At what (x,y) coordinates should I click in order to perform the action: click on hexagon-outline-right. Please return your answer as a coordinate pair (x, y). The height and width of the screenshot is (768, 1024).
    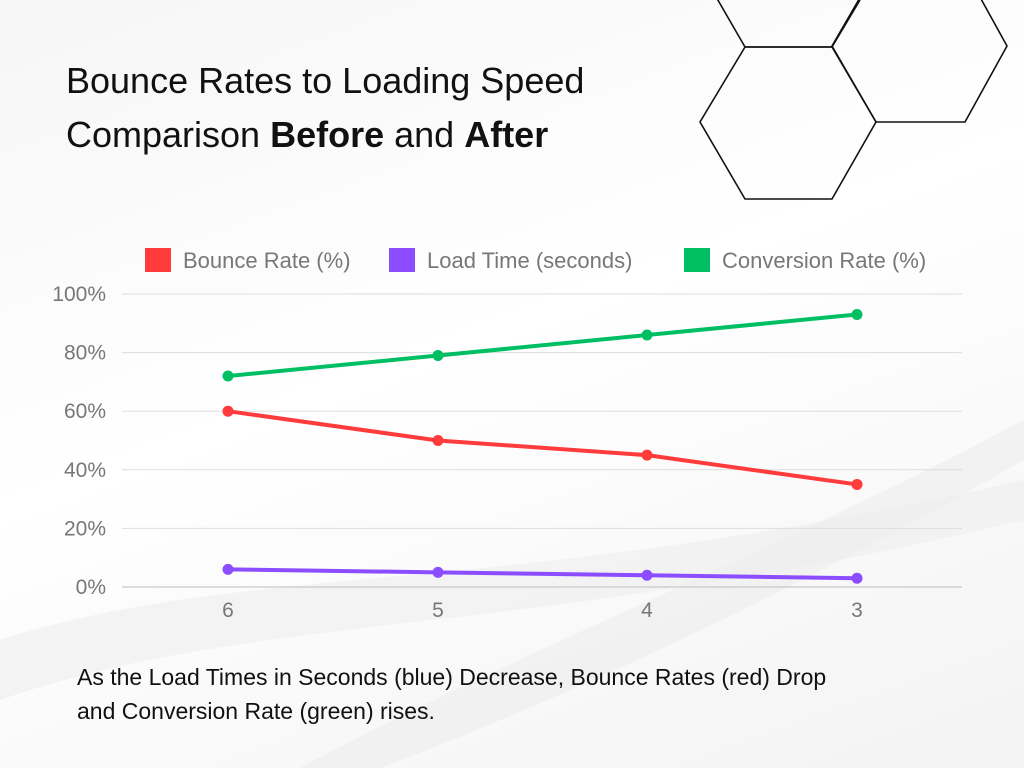
    Looking at the image, I should click on (919, 61).